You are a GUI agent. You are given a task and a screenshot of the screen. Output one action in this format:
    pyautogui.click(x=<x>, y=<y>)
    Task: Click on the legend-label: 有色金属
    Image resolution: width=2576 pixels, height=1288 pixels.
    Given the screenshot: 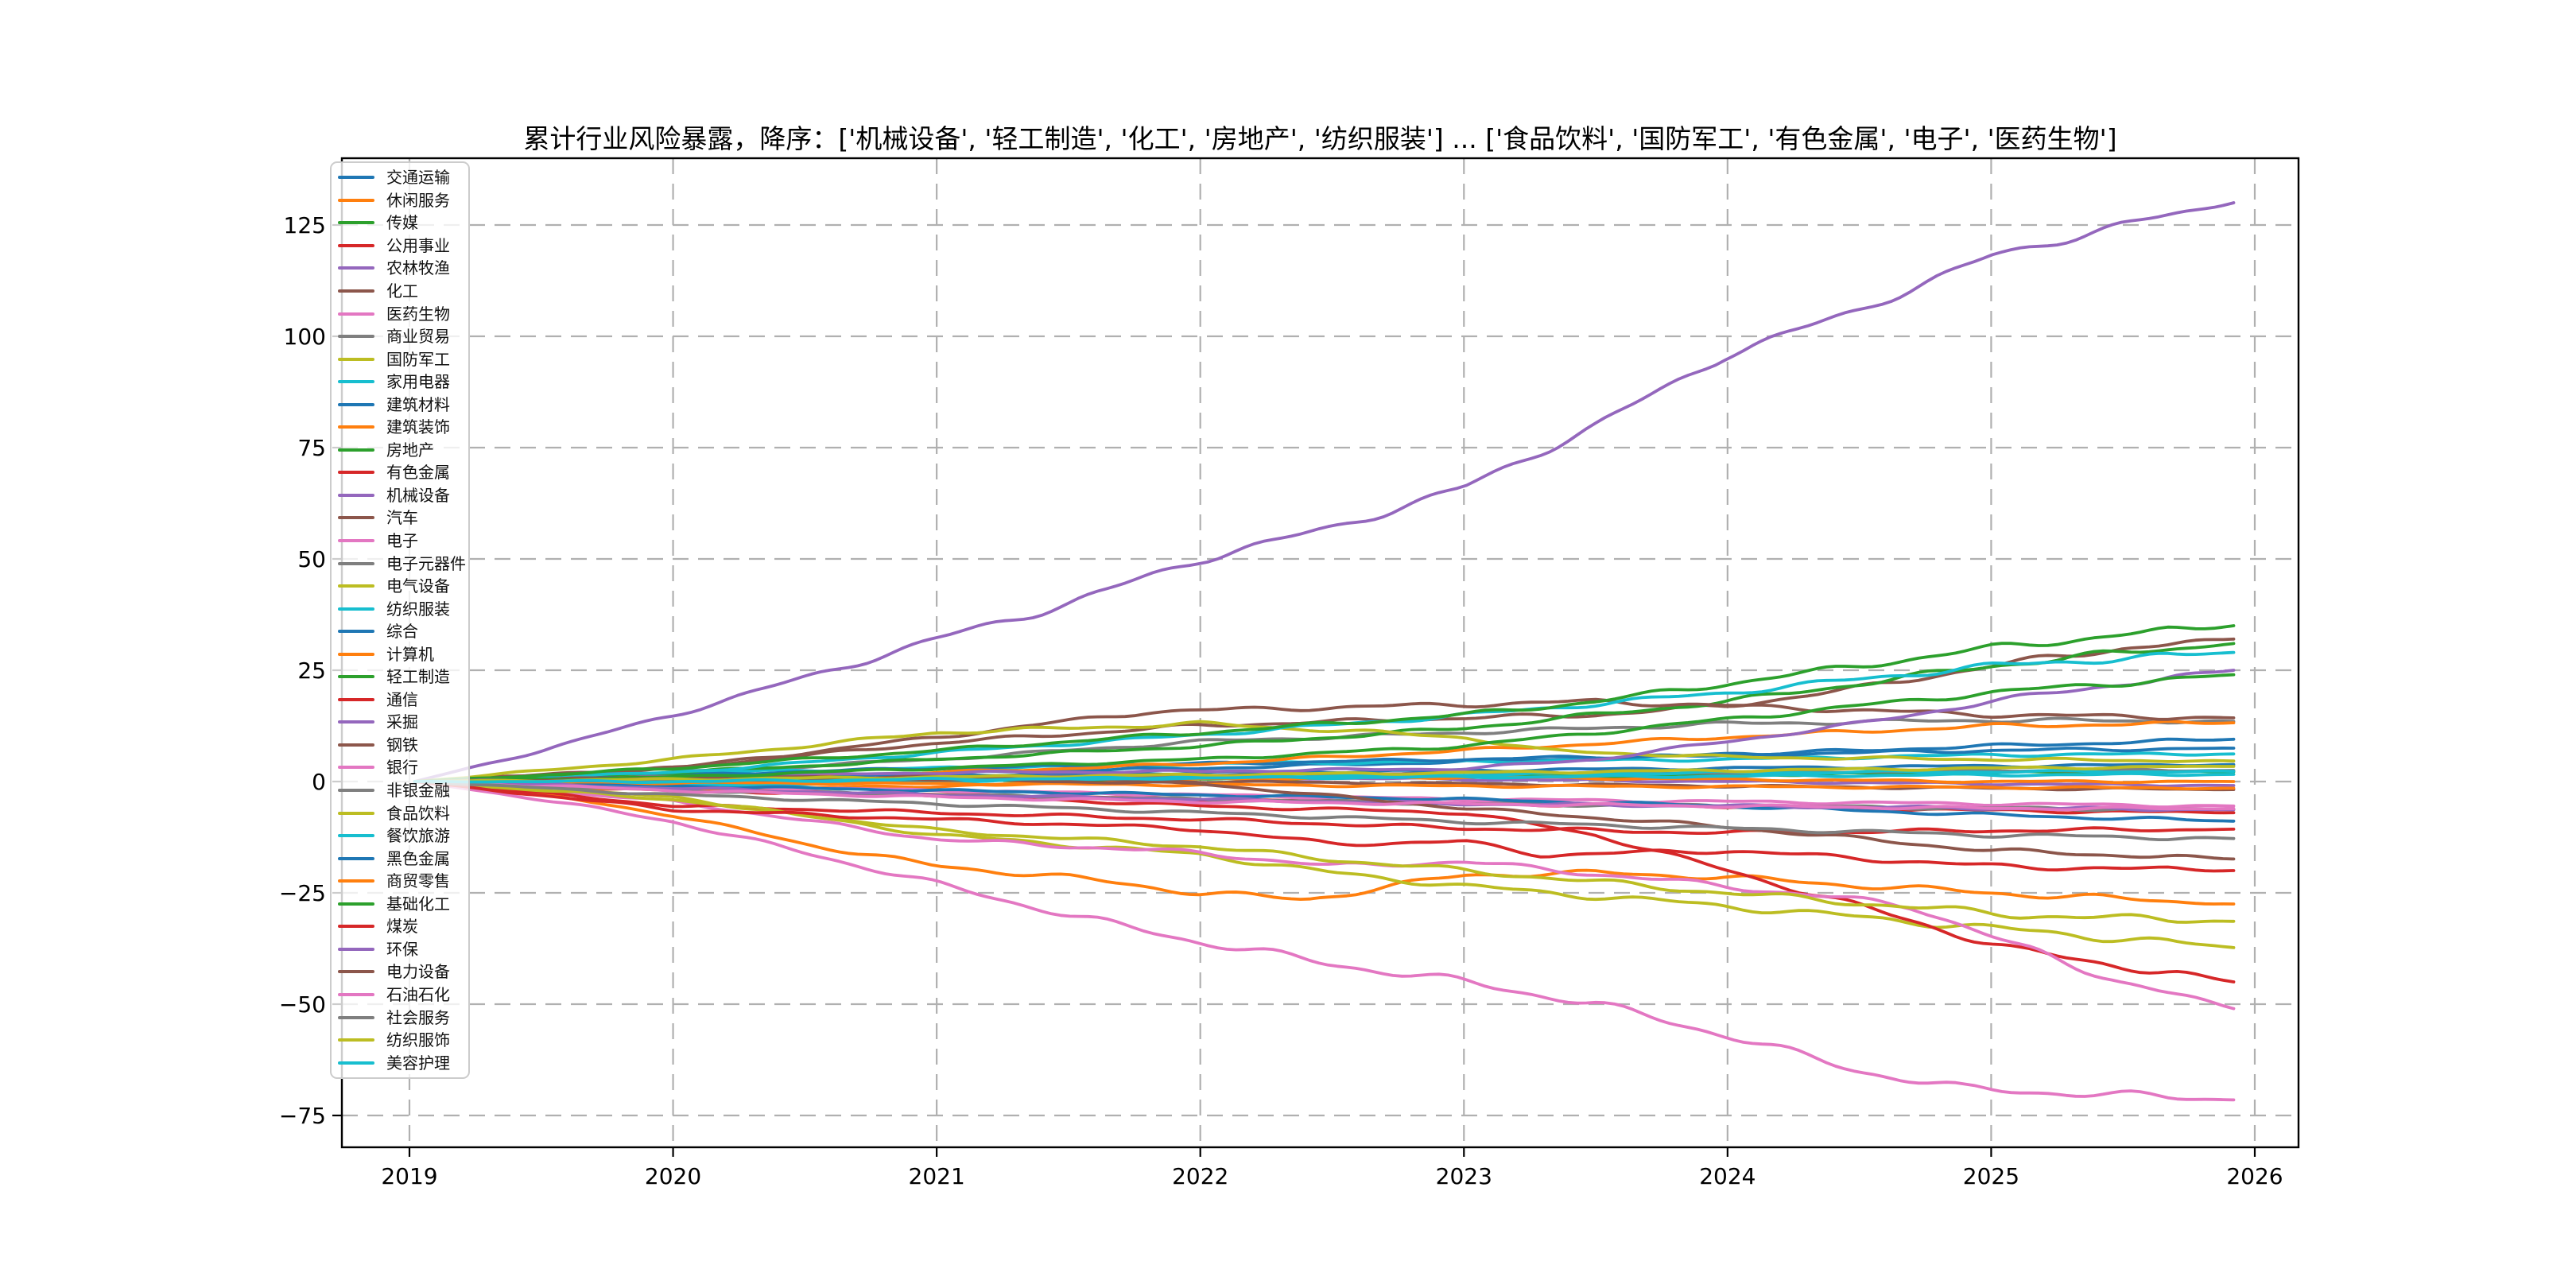 What is the action you would take?
    pyautogui.click(x=418, y=473)
    